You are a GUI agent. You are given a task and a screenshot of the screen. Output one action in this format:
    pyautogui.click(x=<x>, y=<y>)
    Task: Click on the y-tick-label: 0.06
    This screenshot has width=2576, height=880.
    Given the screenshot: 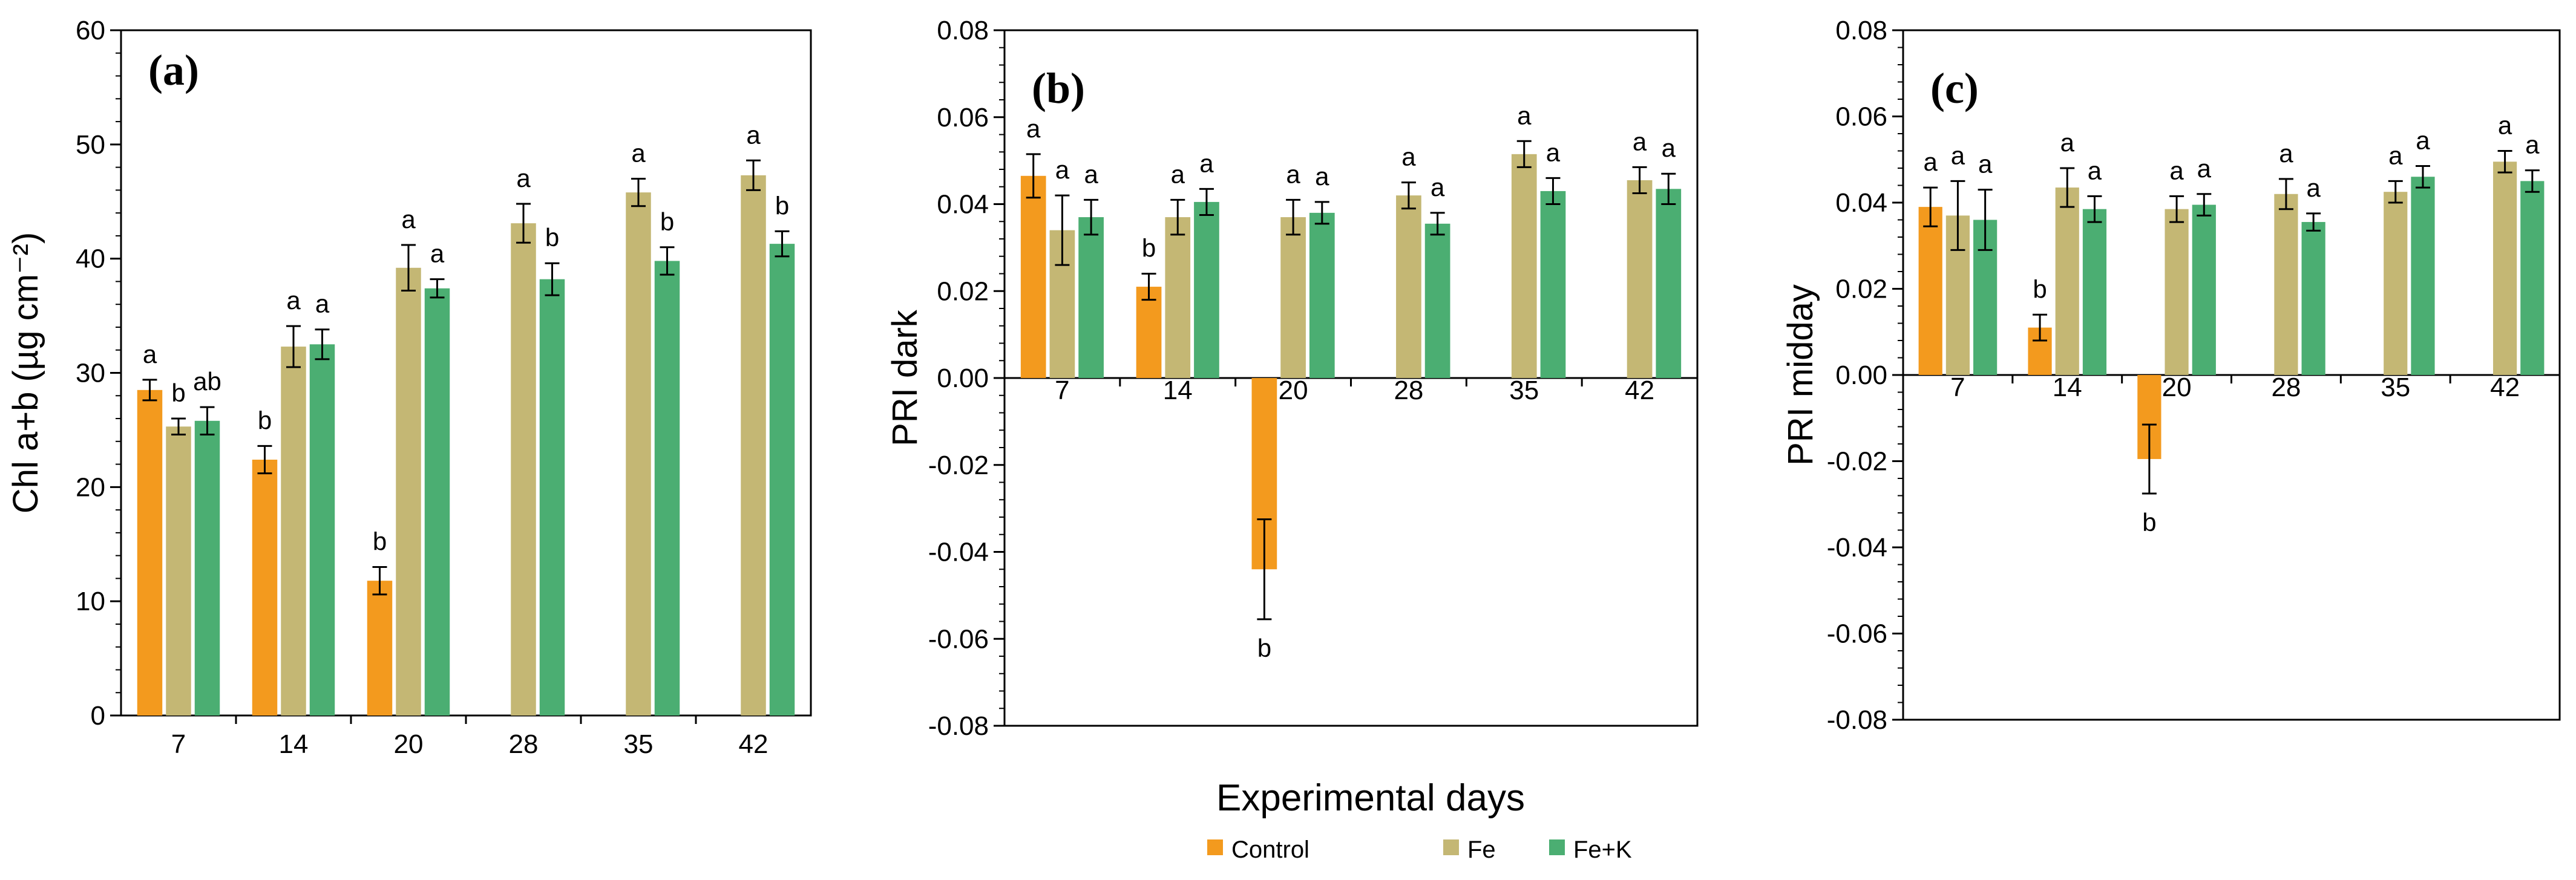 What is the action you would take?
    pyautogui.click(x=1861, y=117)
    